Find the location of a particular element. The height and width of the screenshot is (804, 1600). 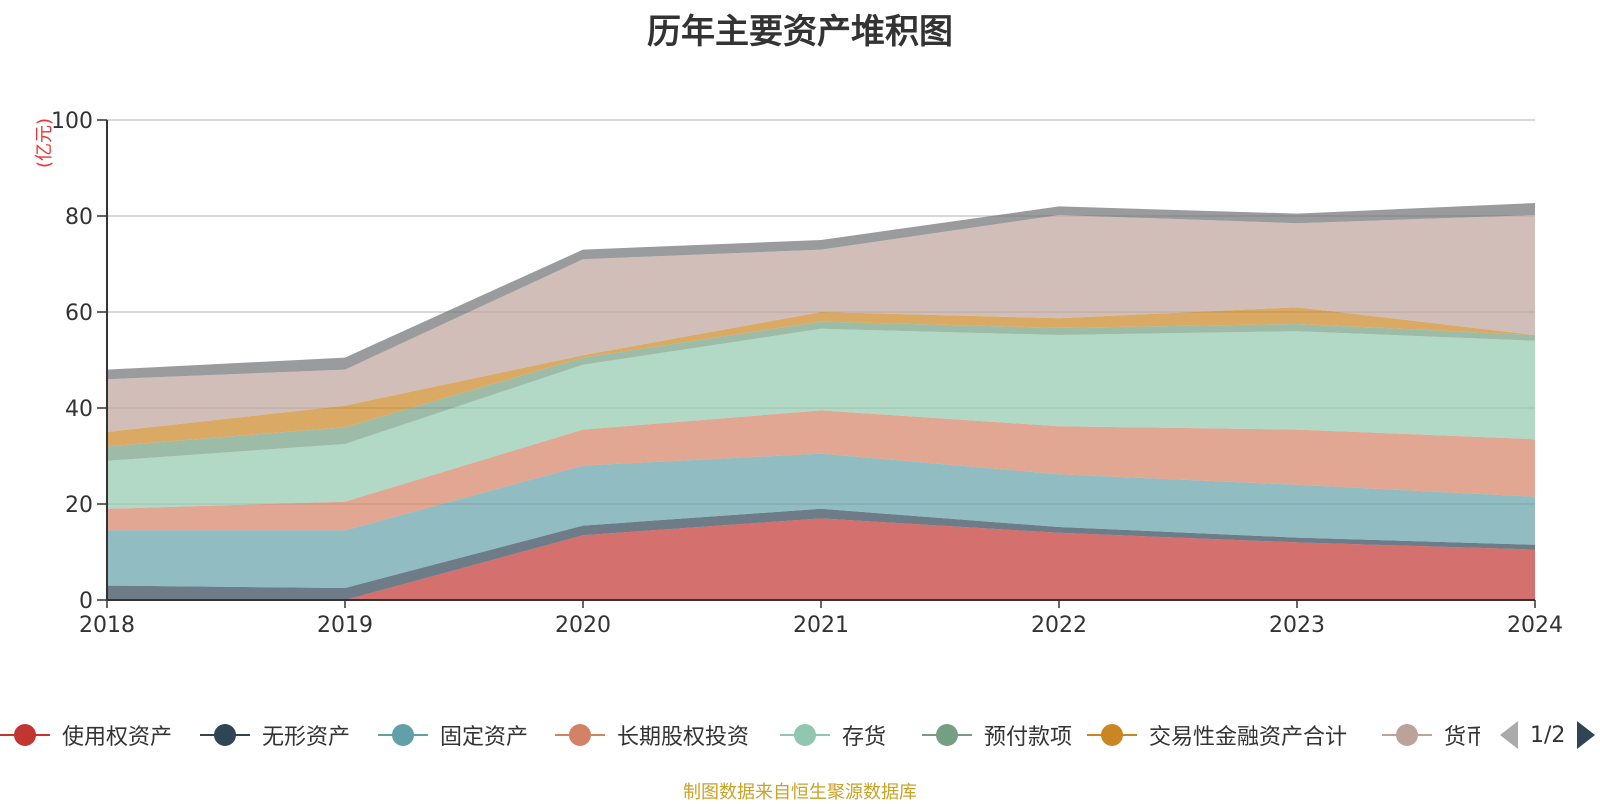

legend-next-page-icon is located at coordinates (1586, 735).